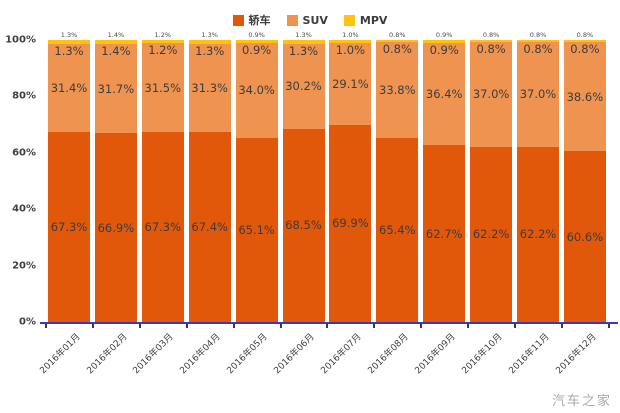 This screenshot has height=413, width=620. Describe the element at coordinates (350, 49) in the screenshot. I see `mpv-value-label: 1.0%` at that location.